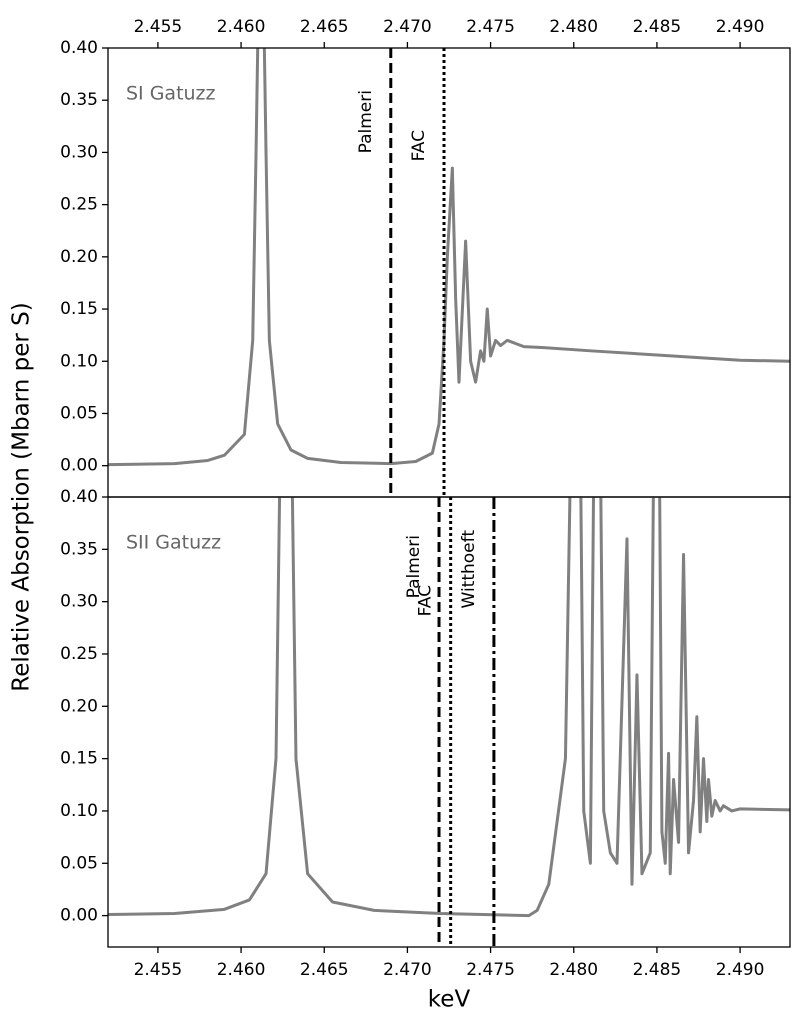  Describe the element at coordinates (469, 569) in the screenshot. I see `reference-label: Witthoeft` at that location.